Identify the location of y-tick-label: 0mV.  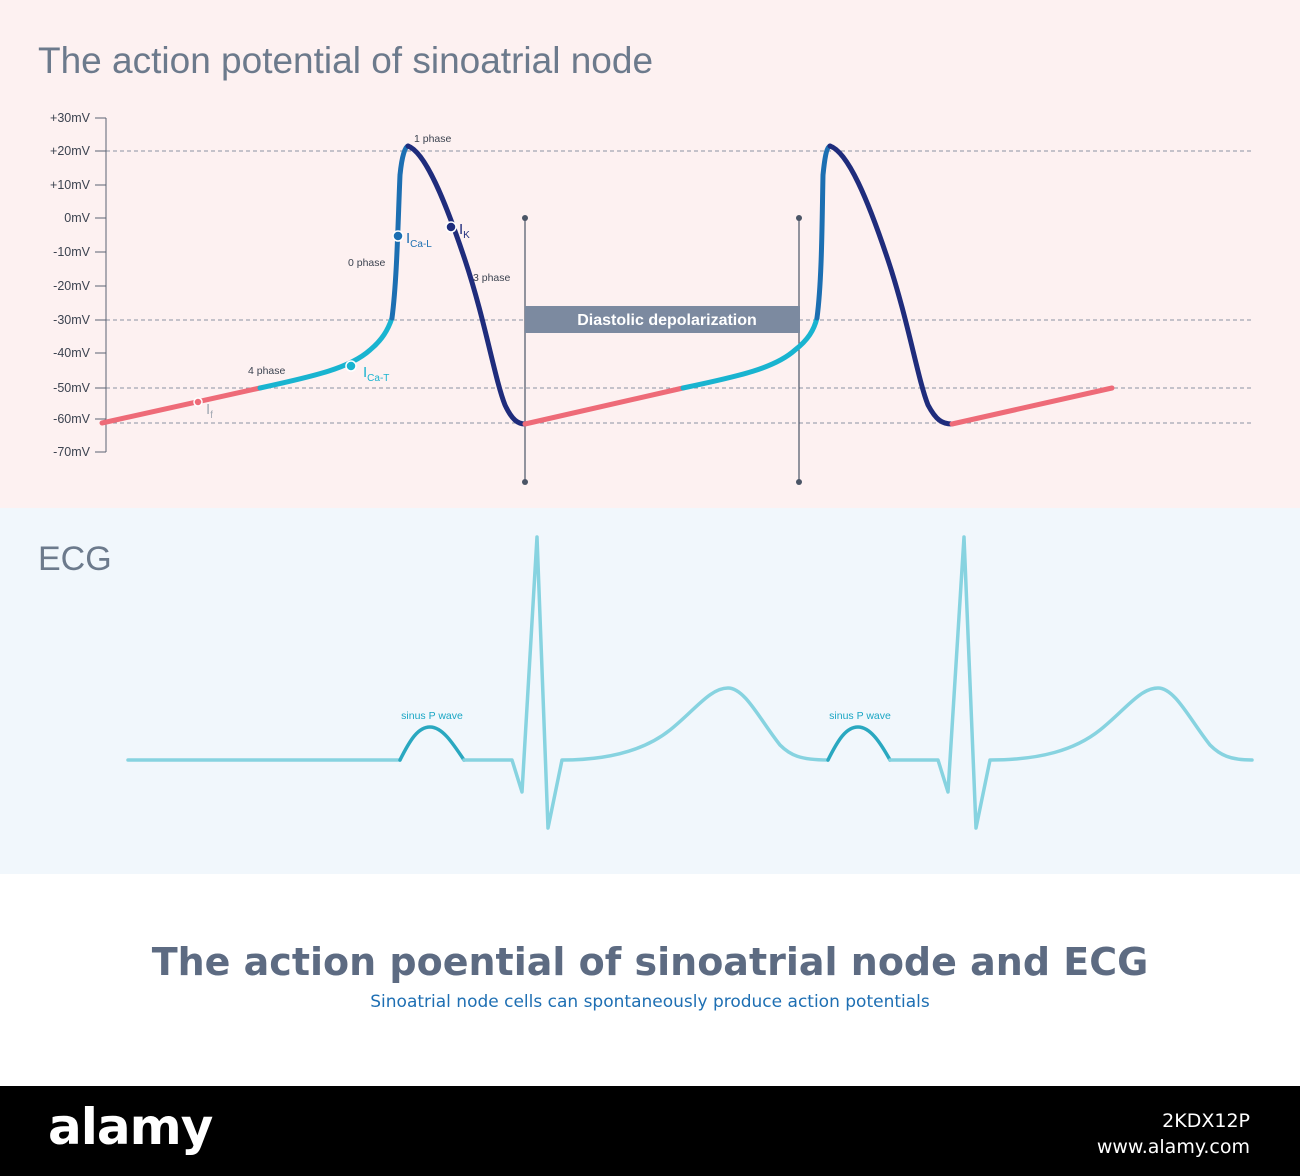
(77, 218).